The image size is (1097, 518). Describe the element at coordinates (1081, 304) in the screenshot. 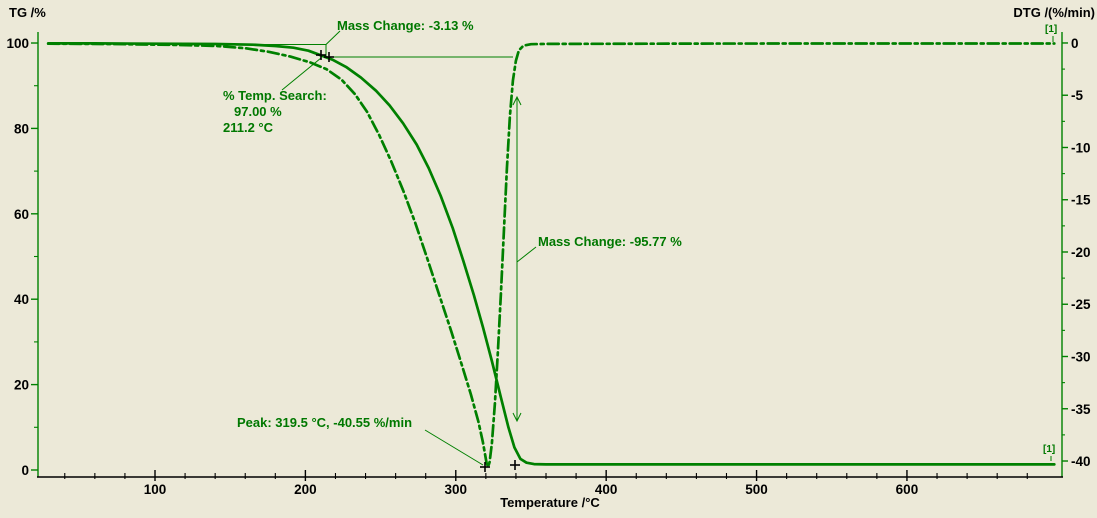

I see `svg-text: -25` at that location.